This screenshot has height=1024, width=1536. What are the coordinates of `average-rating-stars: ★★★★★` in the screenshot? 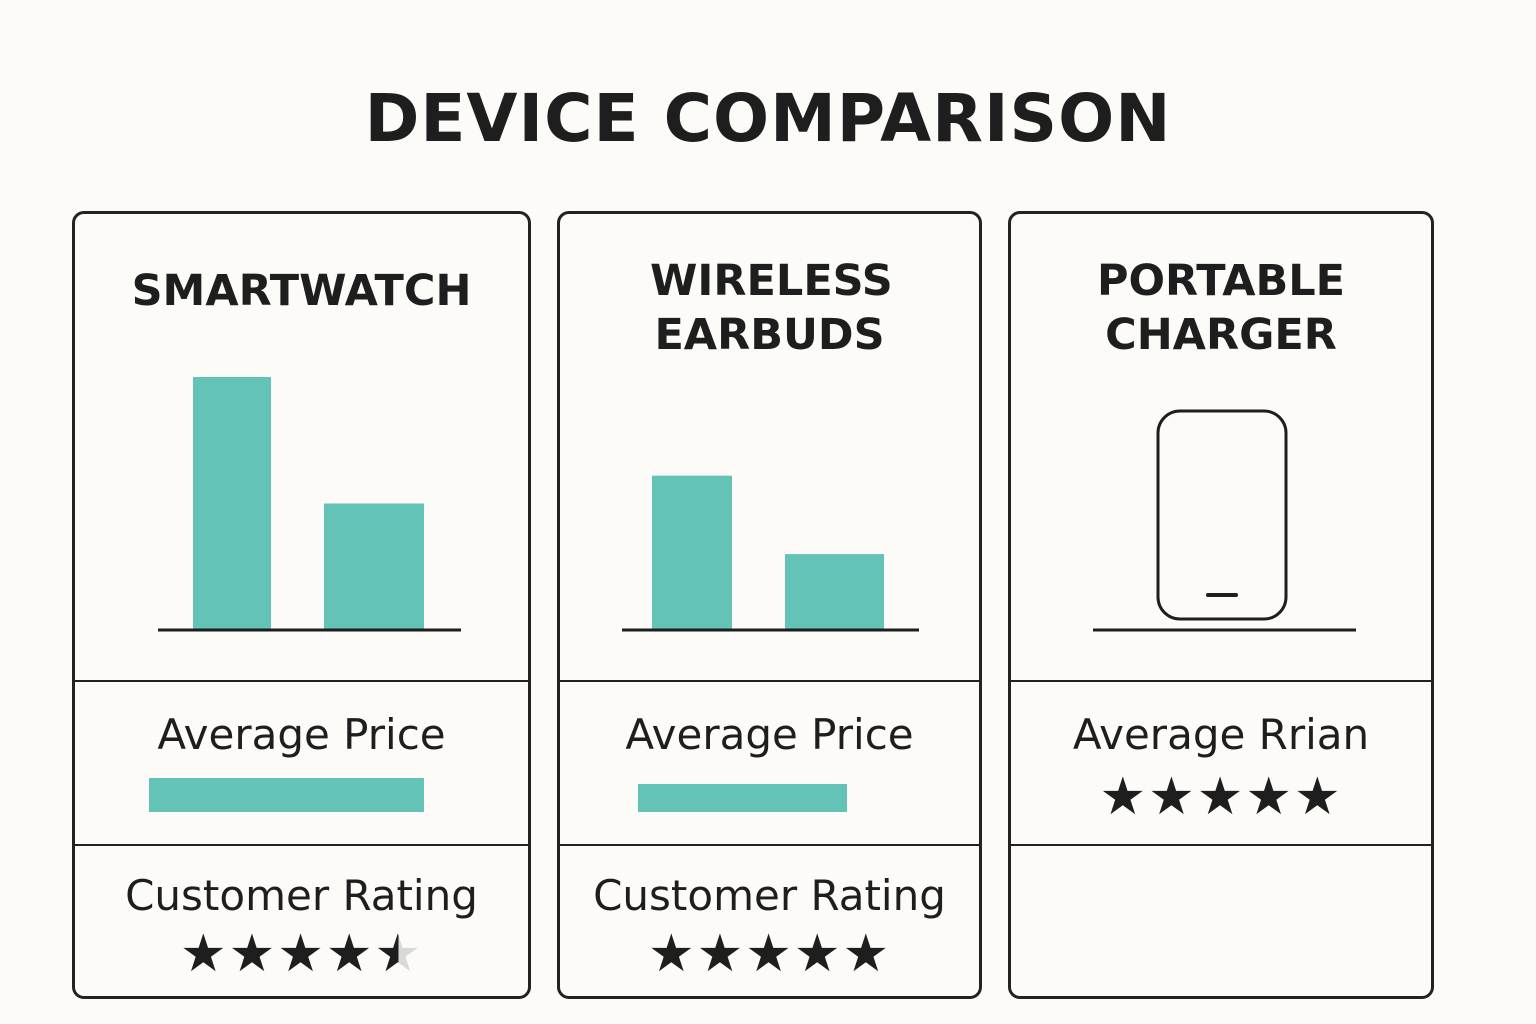 It's located at (1221, 797).